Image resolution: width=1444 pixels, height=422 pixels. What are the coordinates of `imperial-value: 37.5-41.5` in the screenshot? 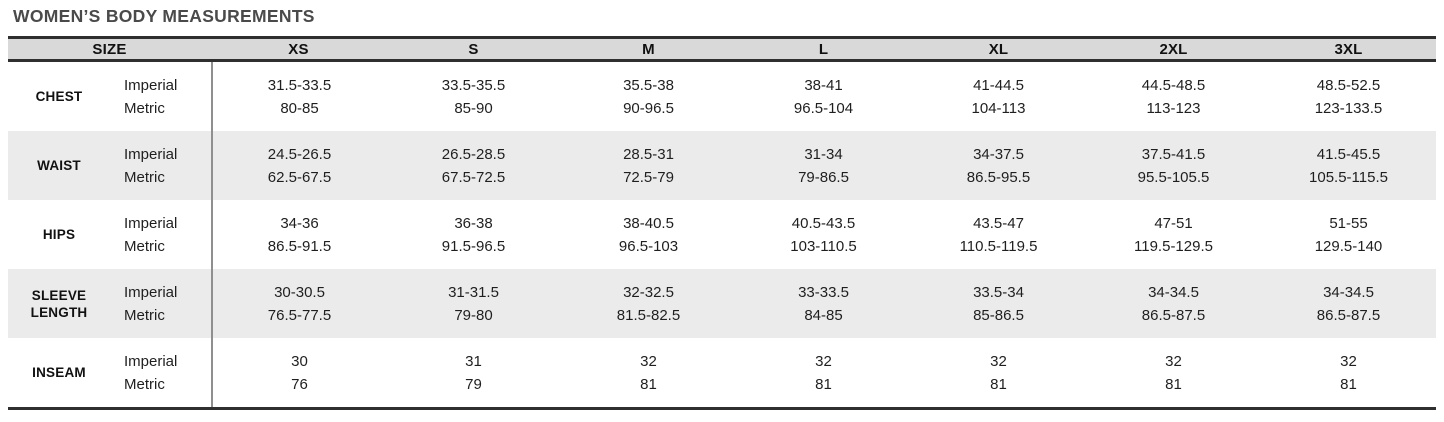 It's located at (1173, 154).